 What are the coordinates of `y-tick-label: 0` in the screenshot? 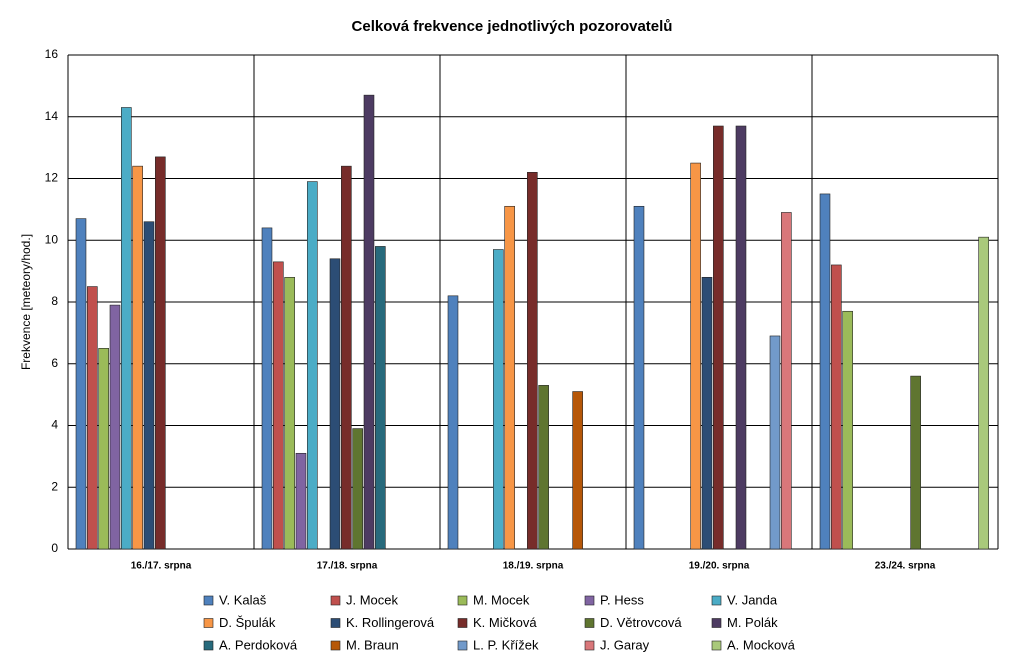 It's located at (54, 548).